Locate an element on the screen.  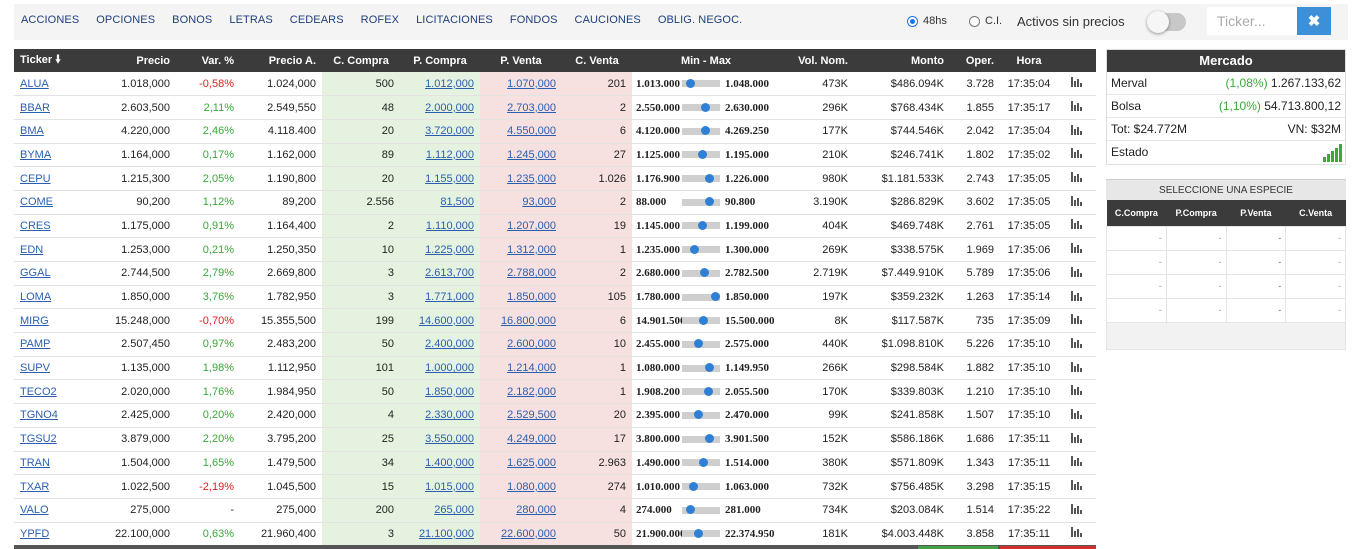
p-venta-link: 4.249,000 is located at coordinates (531, 439).